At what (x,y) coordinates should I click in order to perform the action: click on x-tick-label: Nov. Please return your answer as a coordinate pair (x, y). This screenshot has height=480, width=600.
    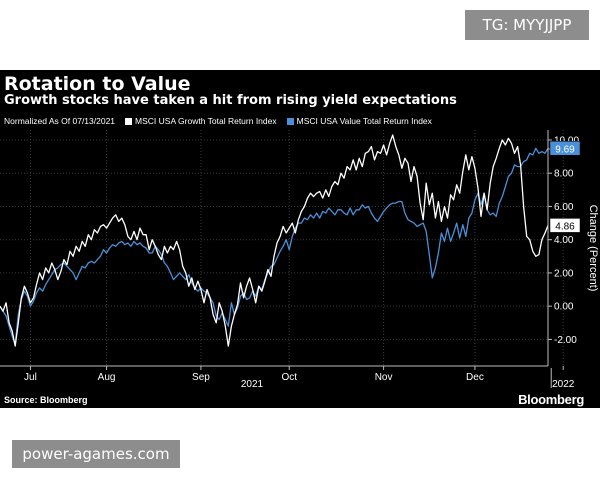
    Looking at the image, I should click on (384, 377).